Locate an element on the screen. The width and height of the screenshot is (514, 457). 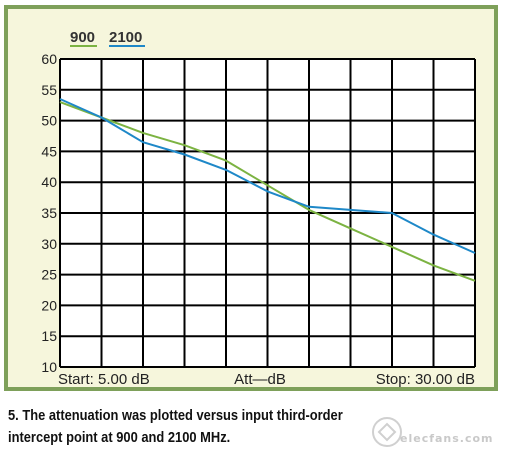
y-tick-label-0: 10 is located at coordinates (49, 367).